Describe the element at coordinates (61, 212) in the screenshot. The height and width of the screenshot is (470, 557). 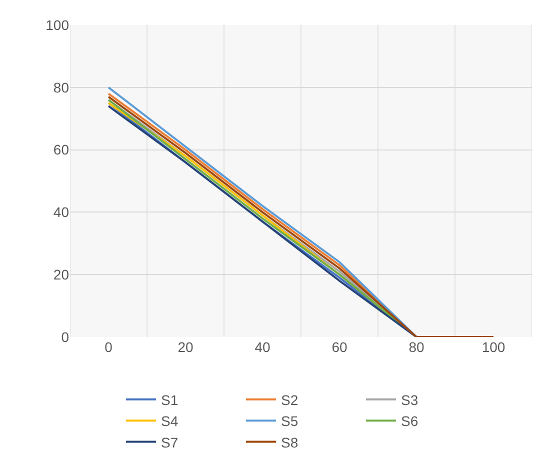
I see `y-tick-label: 40` at that location.